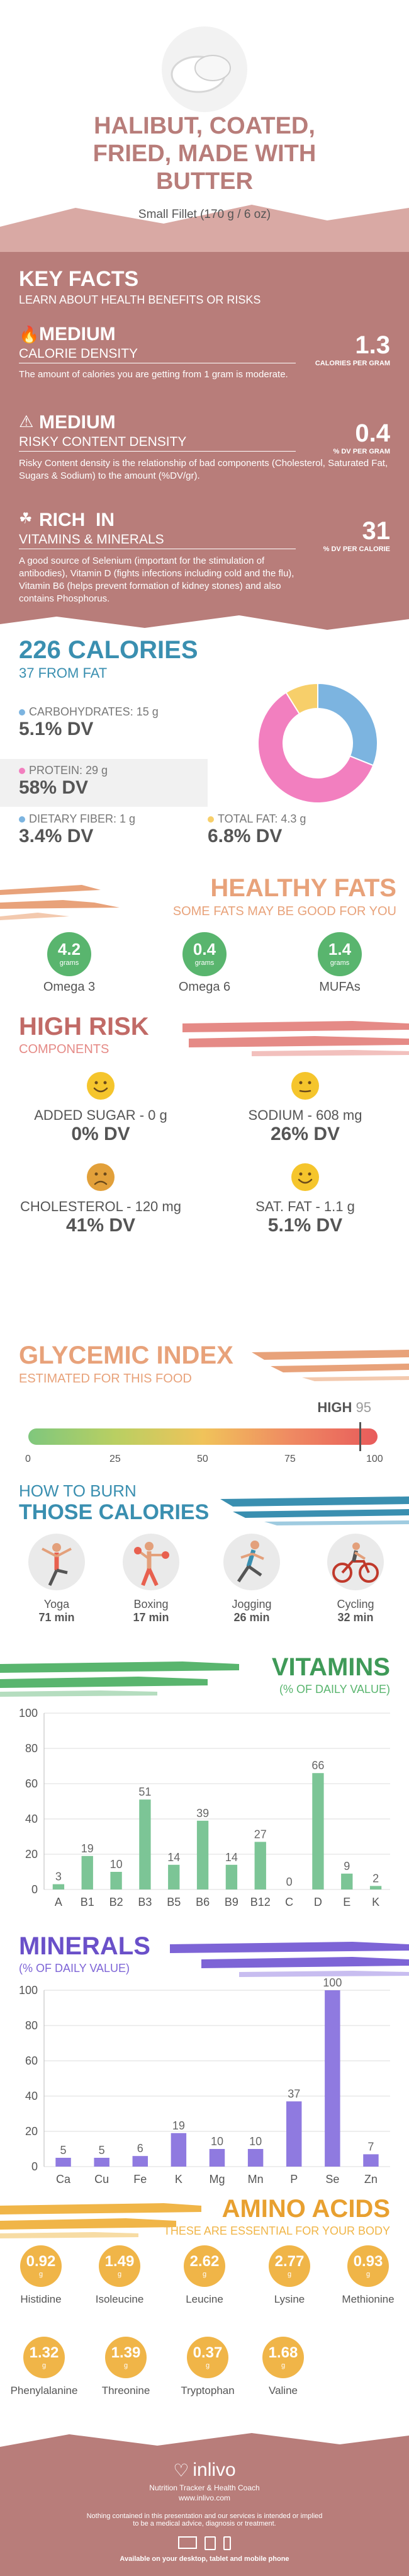  Describe the element at coordinates (79, 279) in the screenshot. I see `key-facts-title: KEY FACTS` at that location.